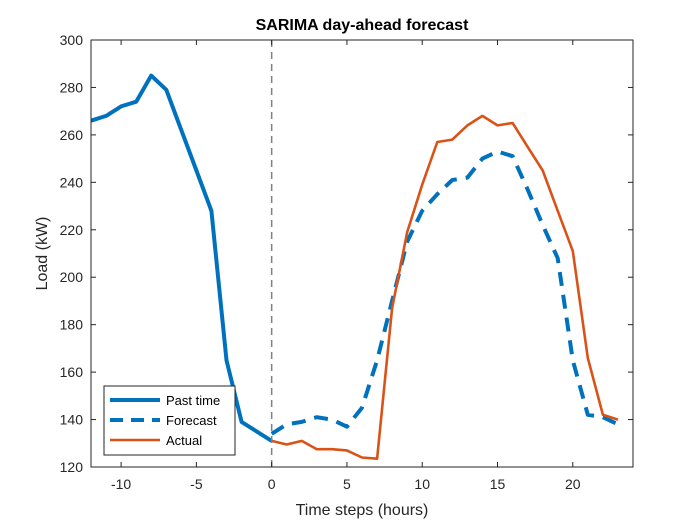  Describe the element at coordinates (193, 400) in the screenshot. I see `legend-label: Past time` at that location.